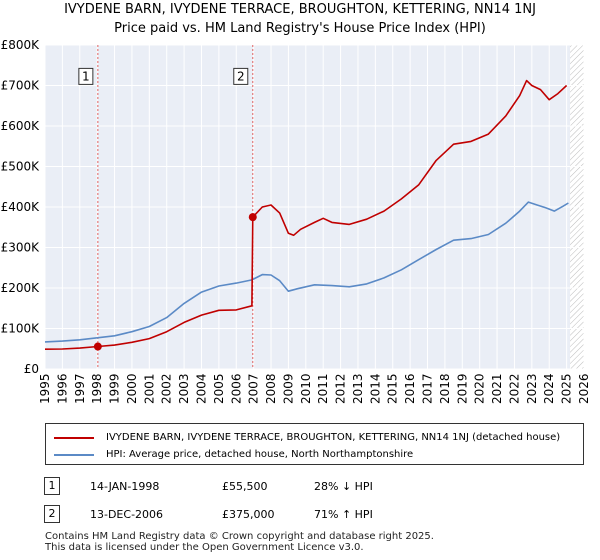 The image size is (600, 560). I want to click on transaction-date: 13-DEC-2006, so click(127, 514).